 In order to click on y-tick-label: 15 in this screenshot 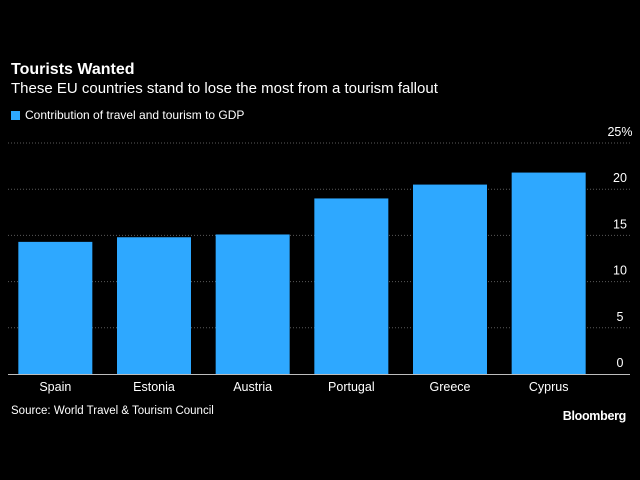, I will do `click(620, 224)`.